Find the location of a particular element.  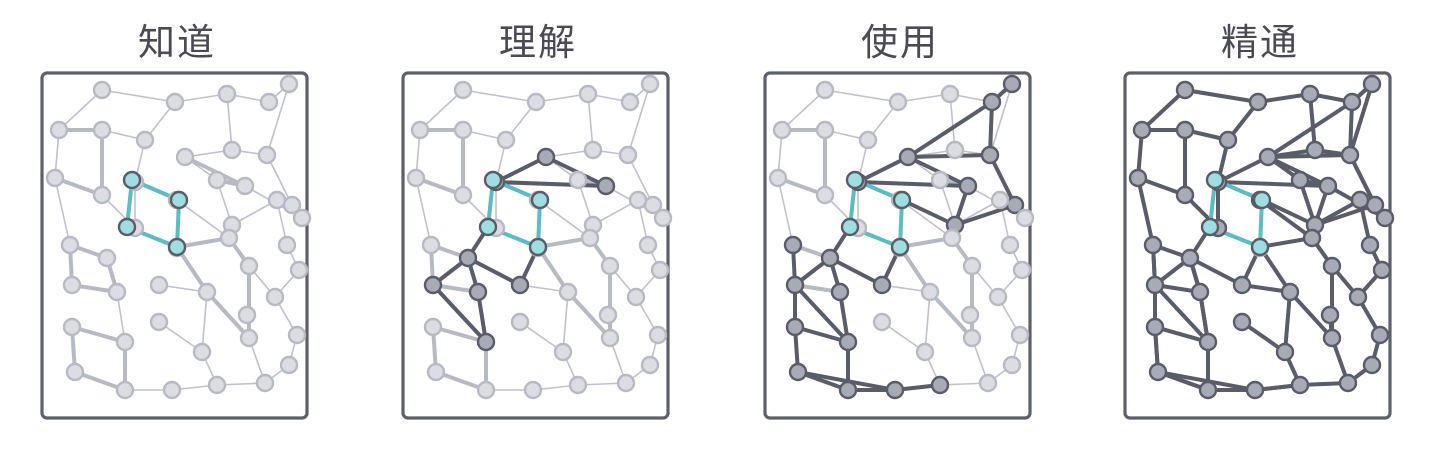

network-diagram is located at coordinates (899, 245).